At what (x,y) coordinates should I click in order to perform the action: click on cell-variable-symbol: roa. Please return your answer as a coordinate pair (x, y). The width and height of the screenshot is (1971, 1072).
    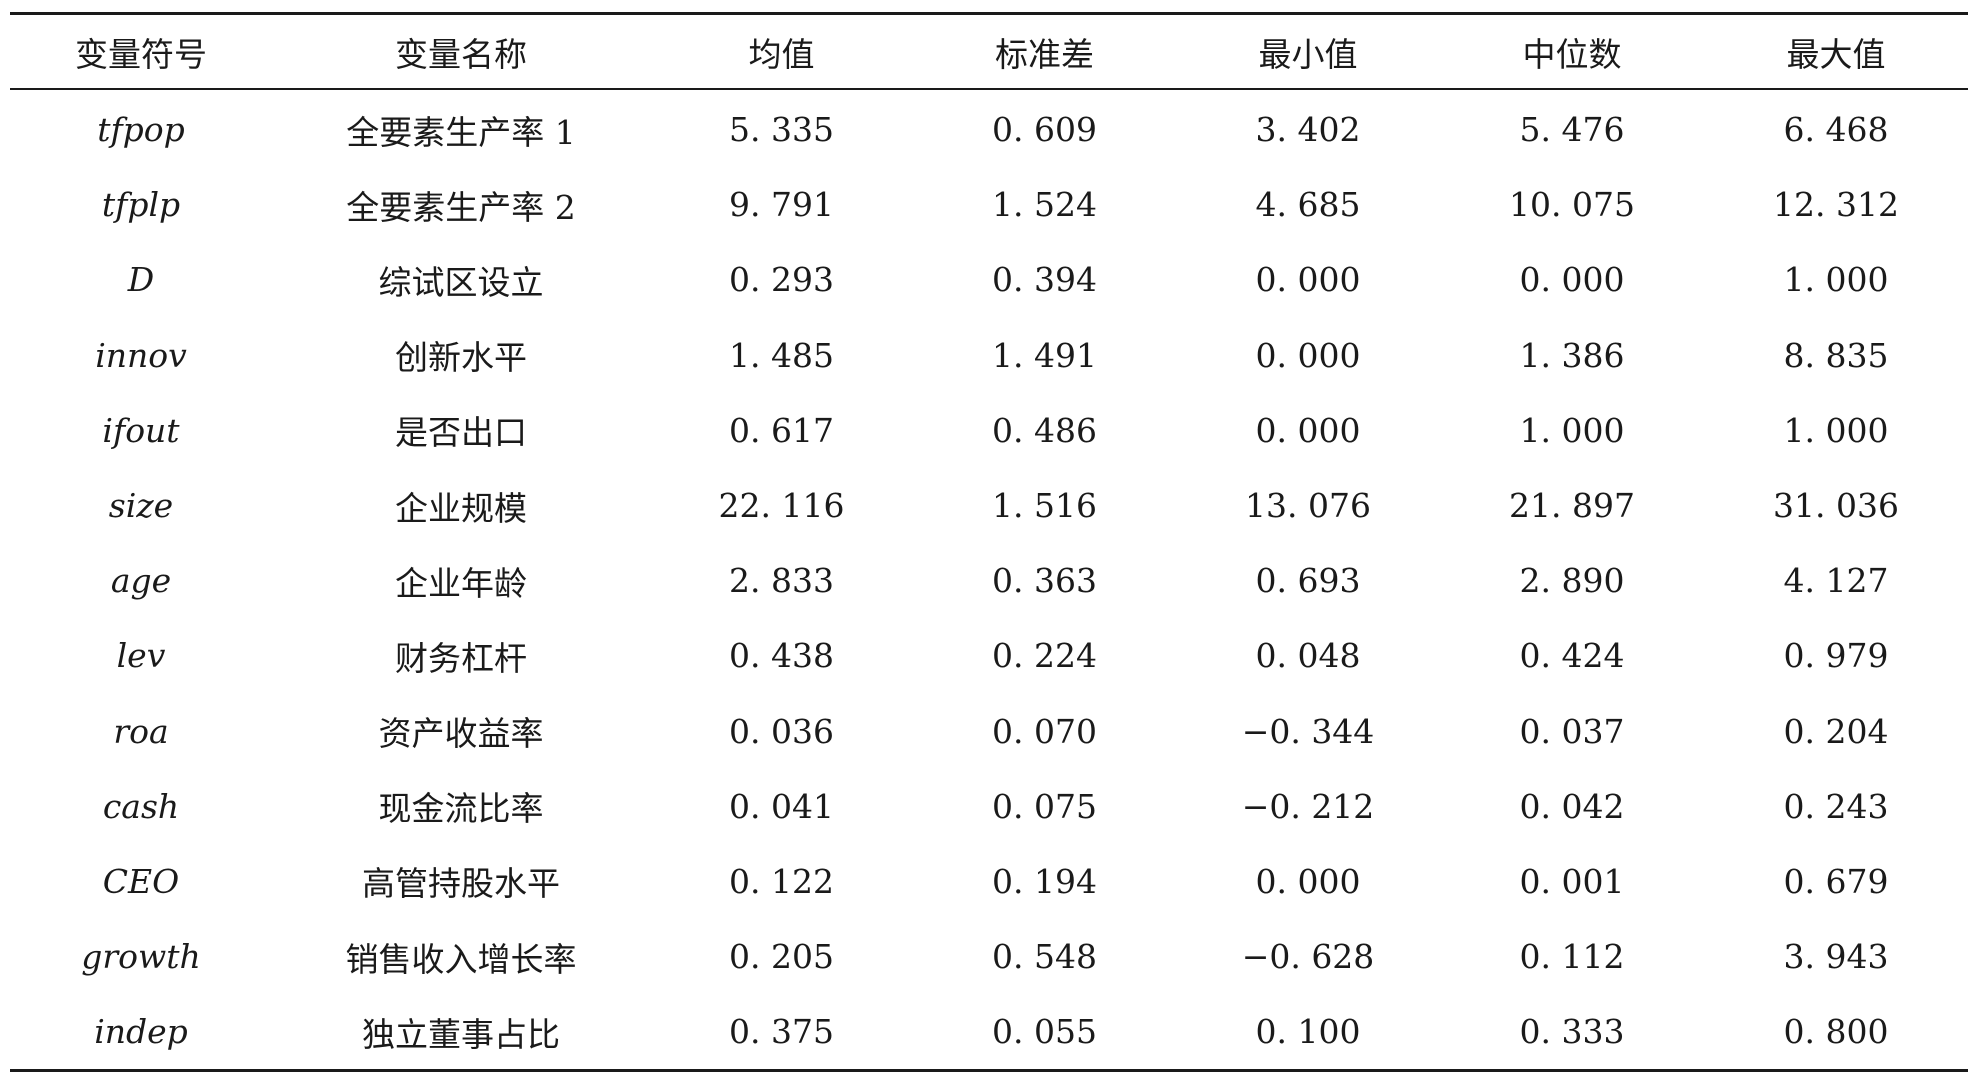
    Looking at the image, I should click on (141, 731).